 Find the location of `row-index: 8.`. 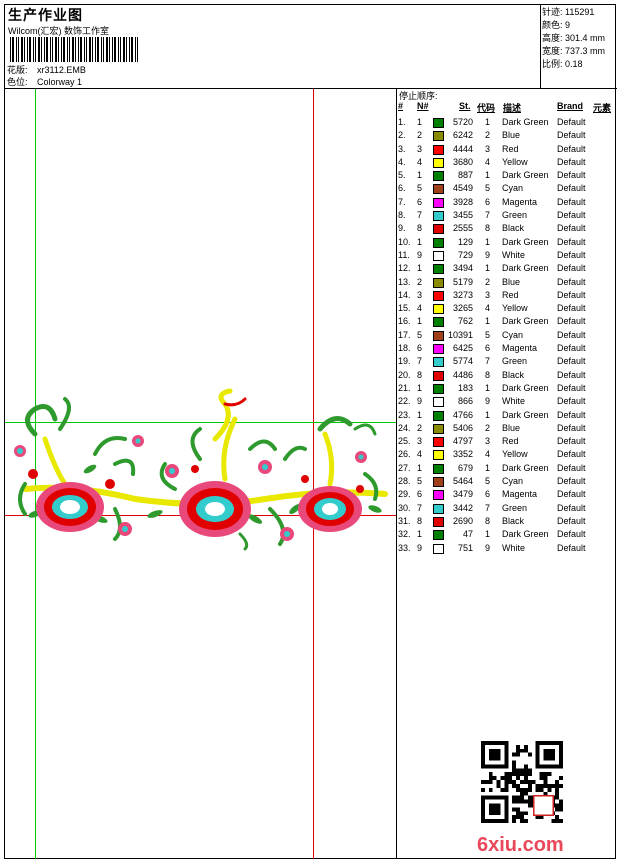

row-index: 8. is located at coordinates (402, 215).